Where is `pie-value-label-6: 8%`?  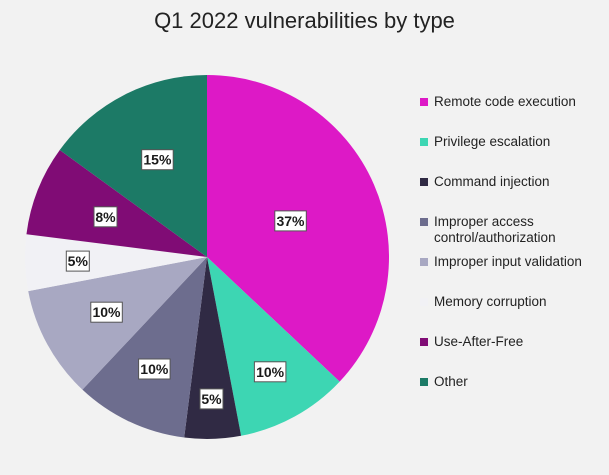
pie-value-label-6: 8% is located at coordinates (105, 217).